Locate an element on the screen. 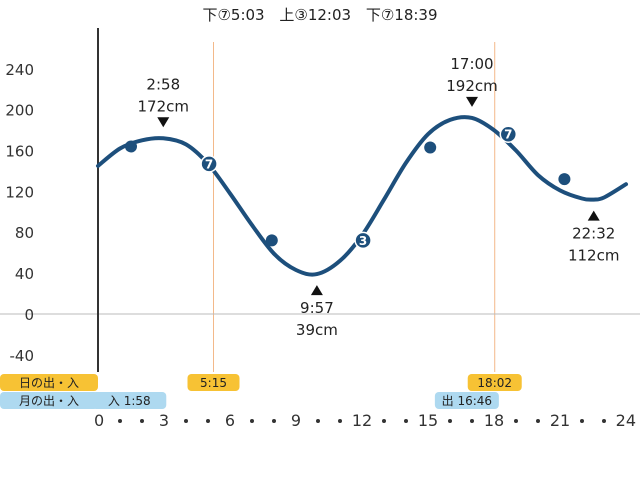 This screenshot has width=640, height=482. x-tick-label: 6 is located at coordinates (230, 420).